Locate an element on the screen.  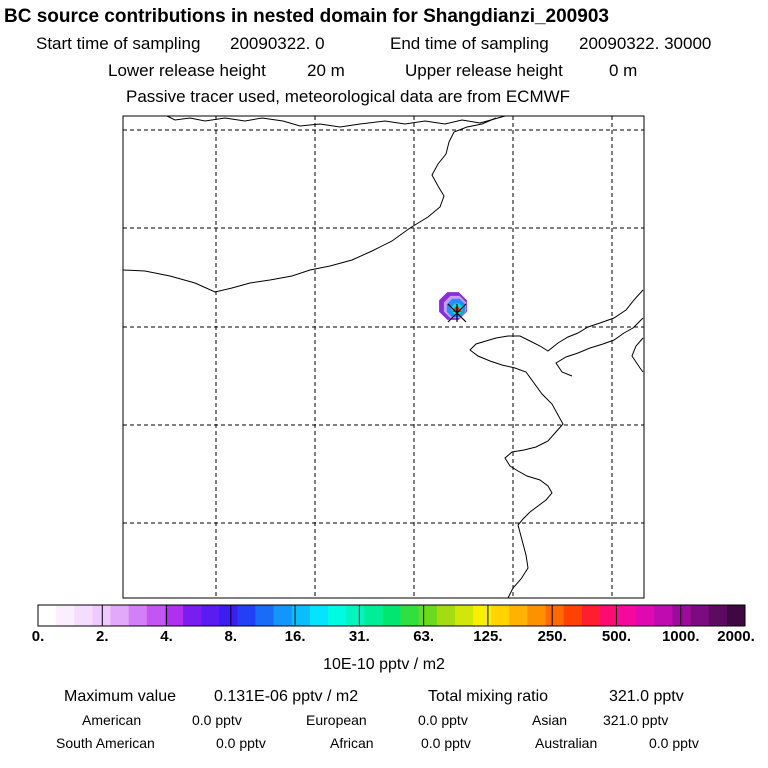
colorbar-tick-label: 31. is located at coordinates (359, 636).